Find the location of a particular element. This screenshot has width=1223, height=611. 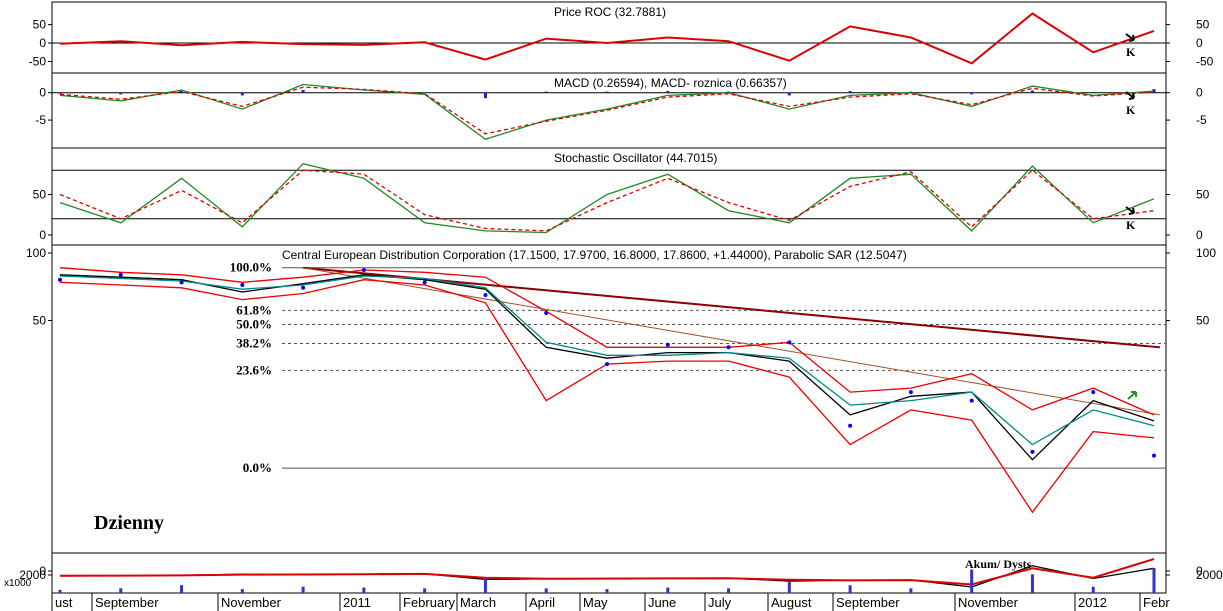

fib-level-label: 38.2% is located at coordinates (254, 343).